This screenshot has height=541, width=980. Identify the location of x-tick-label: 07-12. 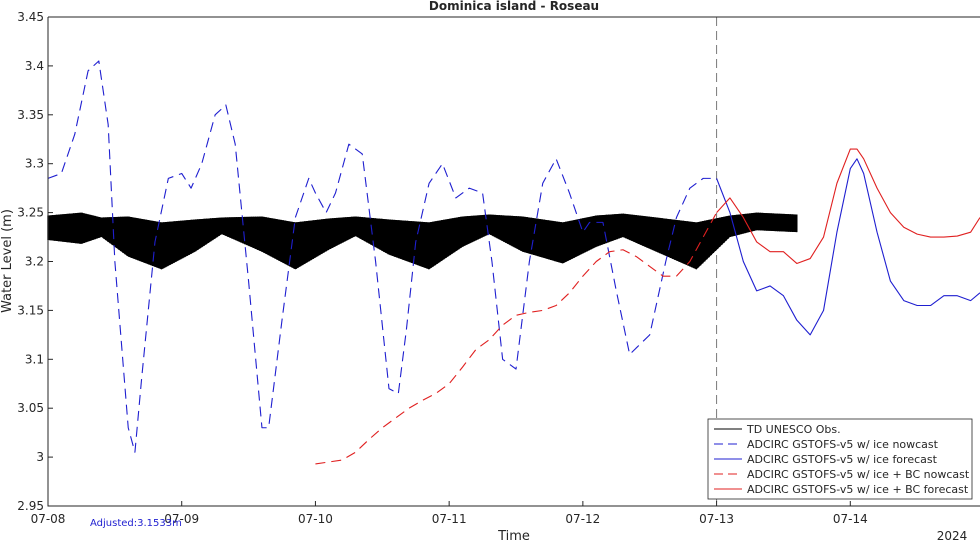
(582, 519).